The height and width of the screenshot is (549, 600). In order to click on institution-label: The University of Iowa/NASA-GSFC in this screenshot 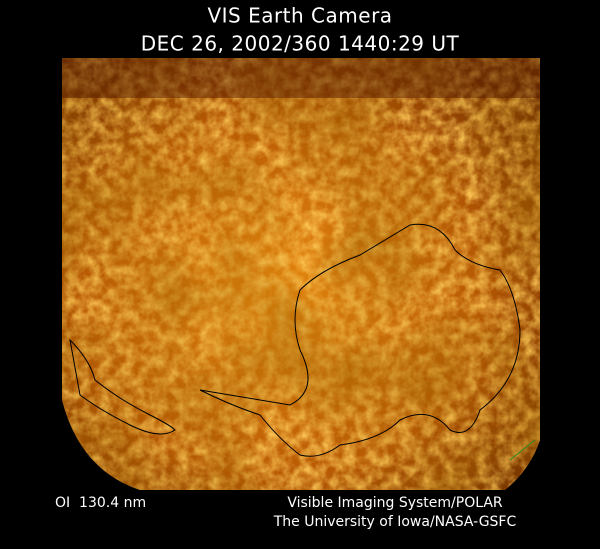, I will do `click(395, 522)`.